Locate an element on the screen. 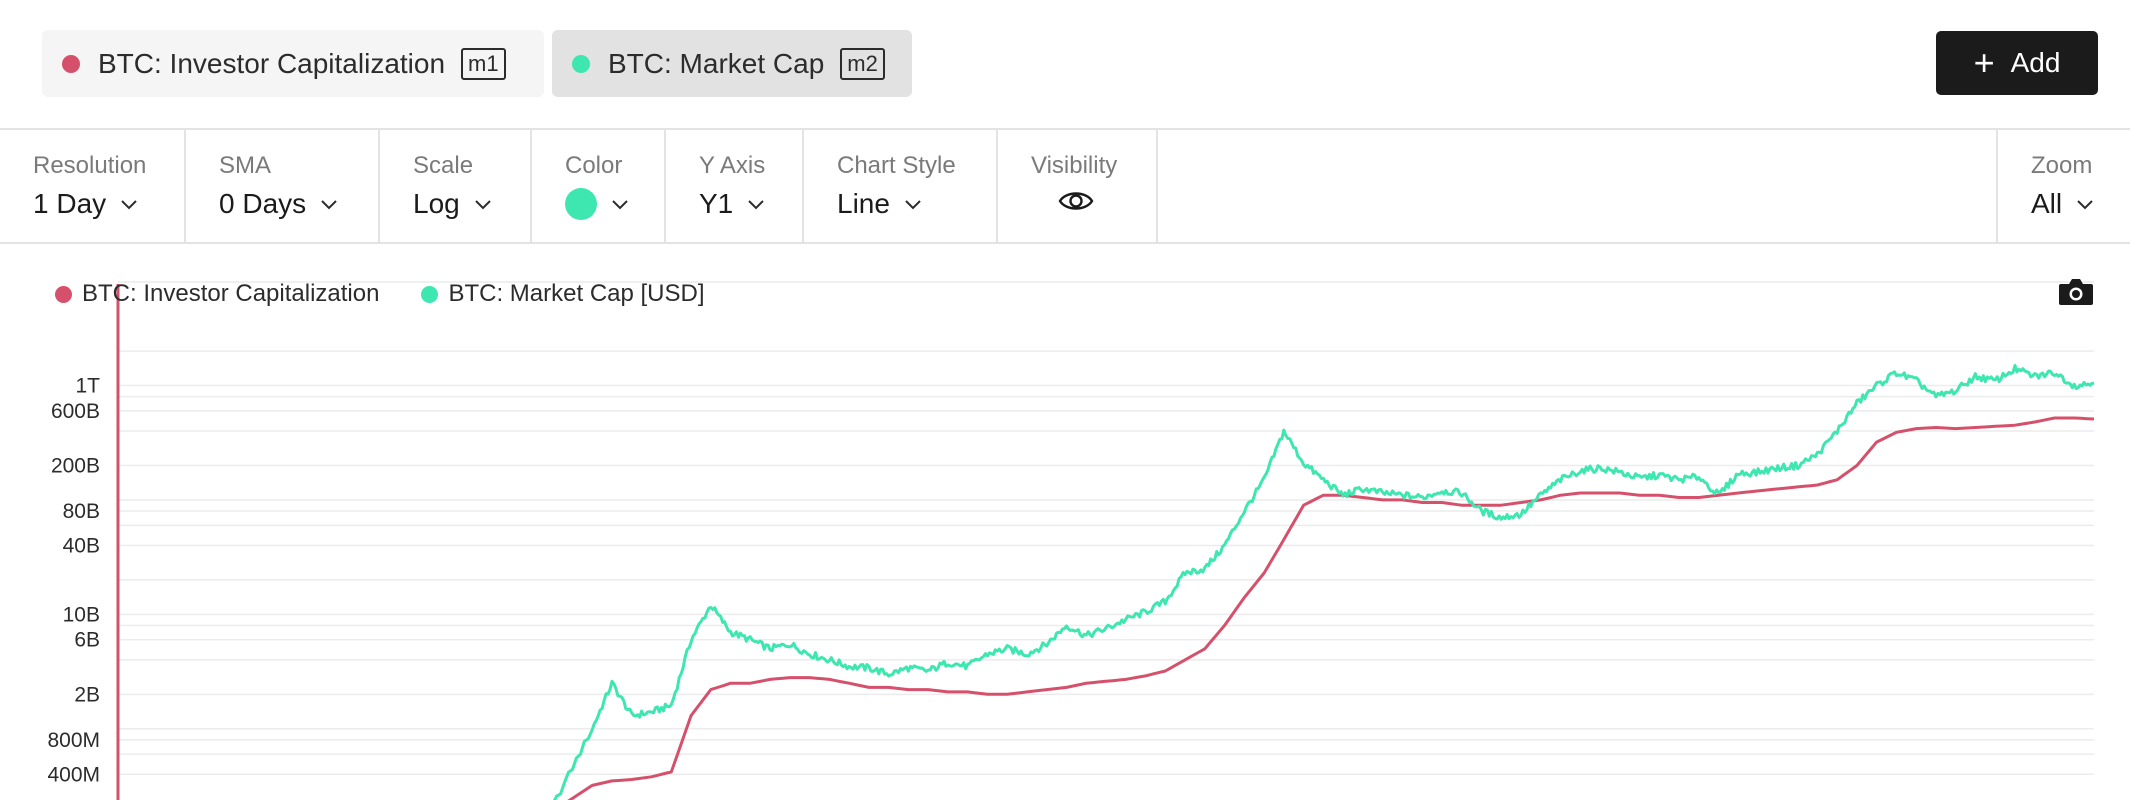  add-metric-button: + Add is located at coordinates (2017, 63).